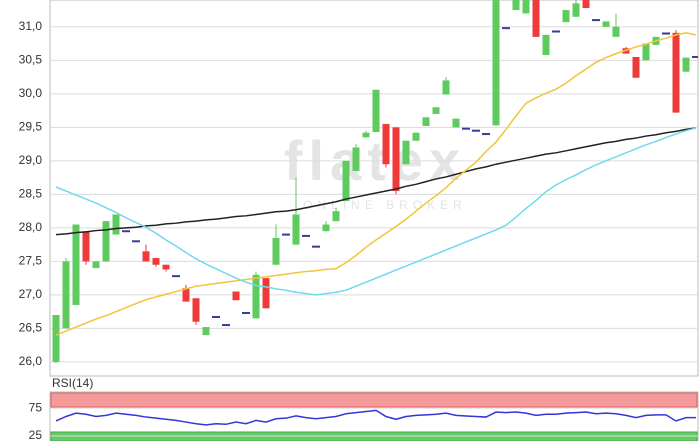 The image size is (700, 441). What do you see at coordinates (375, 160) in the screenshot?
I see `watermark: flatex` at bounding box center [375, 160].